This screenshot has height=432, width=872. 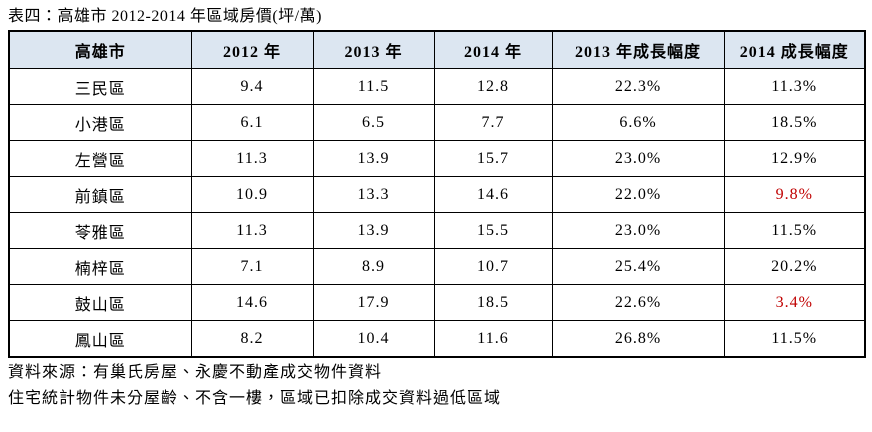 I want to click on table-row: 楠梓區 7.1 8.9 10.7 25.4% 20.2%, so click(x=437, y=266).